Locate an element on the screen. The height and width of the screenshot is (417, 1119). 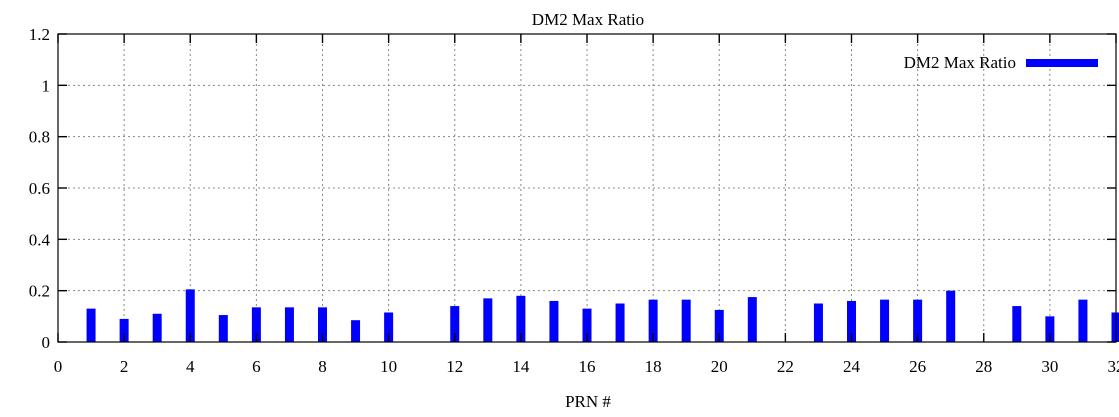
x-tick-labels: 02468101214161820222426283032 is located at coordinates (586, 366).